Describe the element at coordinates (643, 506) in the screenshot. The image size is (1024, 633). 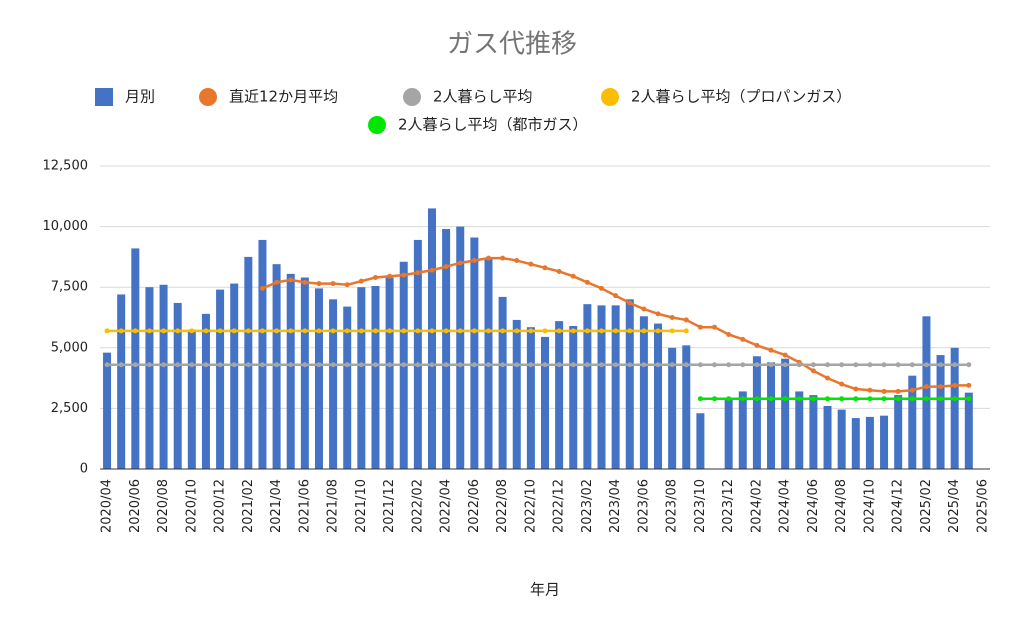
I see `x-tick-label: 2023/06` at that location.